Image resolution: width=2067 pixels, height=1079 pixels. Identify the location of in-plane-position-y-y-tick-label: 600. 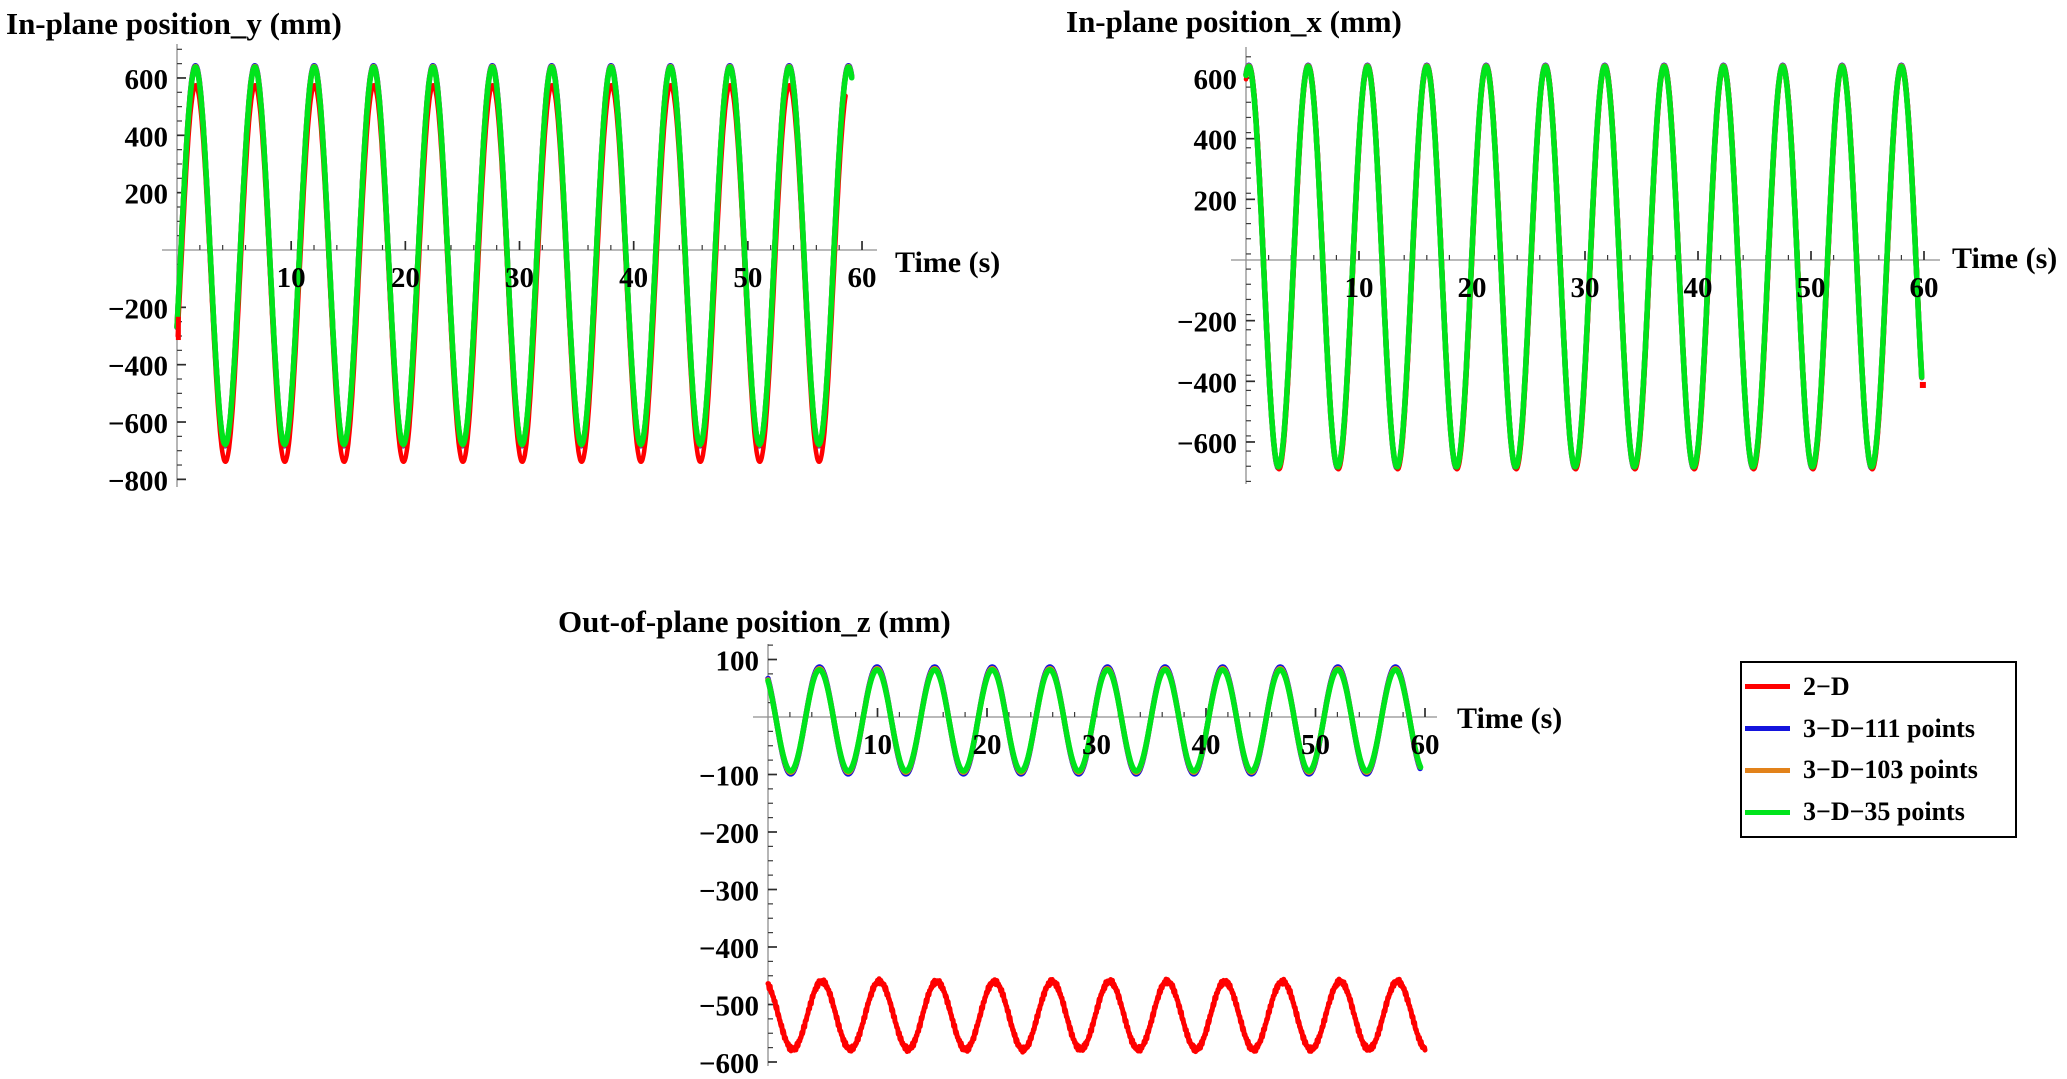
(147, 80).